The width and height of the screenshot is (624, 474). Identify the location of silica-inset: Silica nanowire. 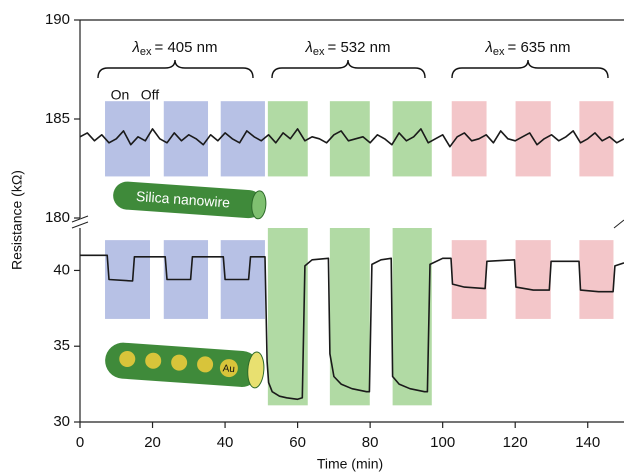
(190, 200).